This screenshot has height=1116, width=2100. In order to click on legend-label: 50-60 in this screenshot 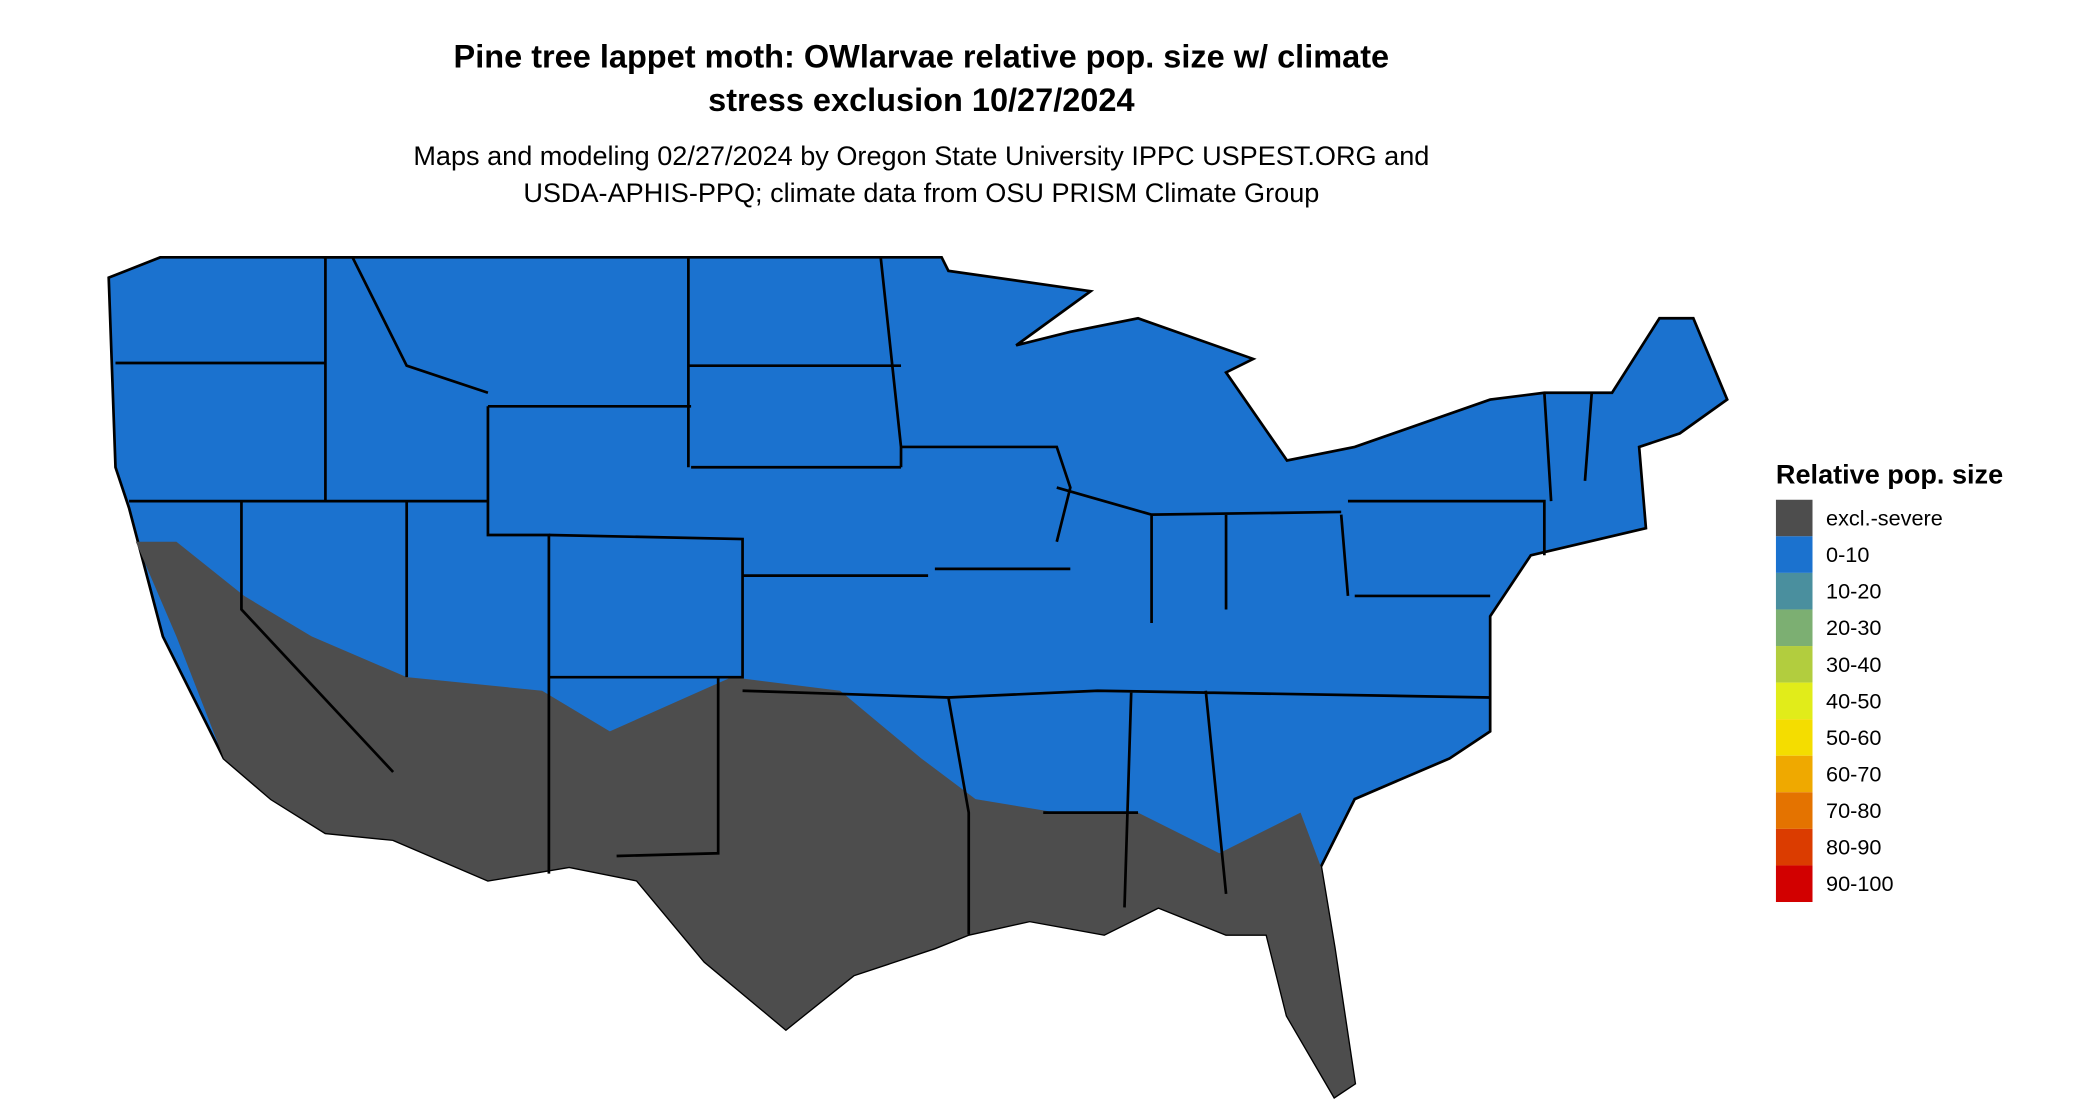, I will do `click(1853, 737)`.